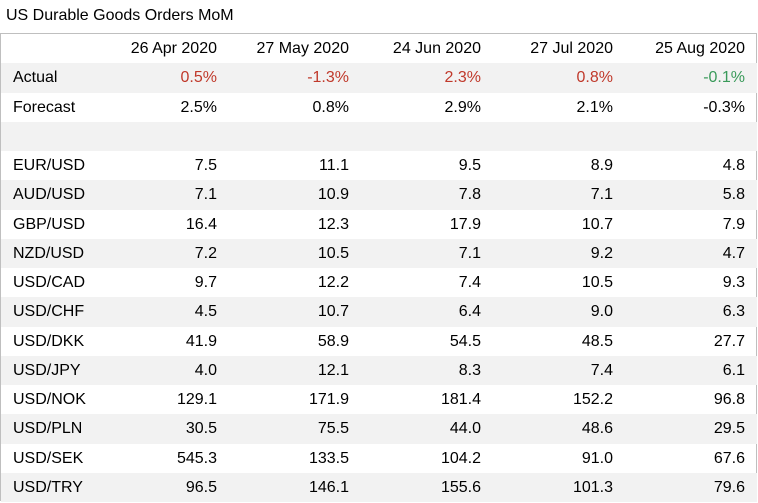 This screenshot has height=503, width=758. I want to click on pair-value: 4.8, so click(733, 165).